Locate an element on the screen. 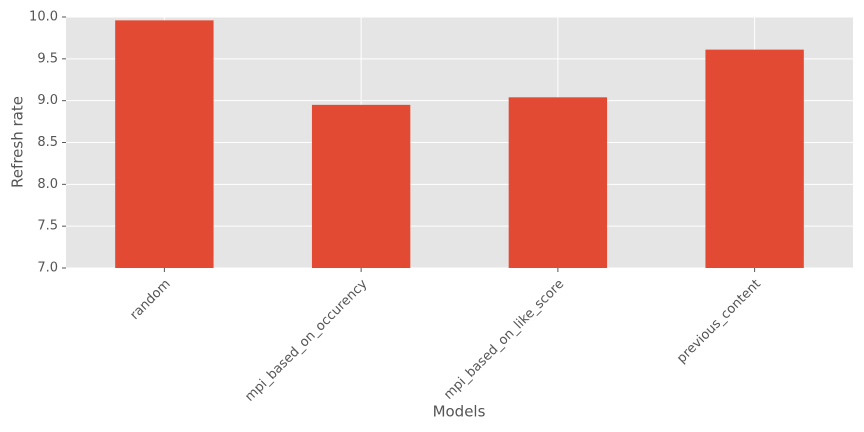  y-tick-label: 10.0 is located at coordinates (43, 17).